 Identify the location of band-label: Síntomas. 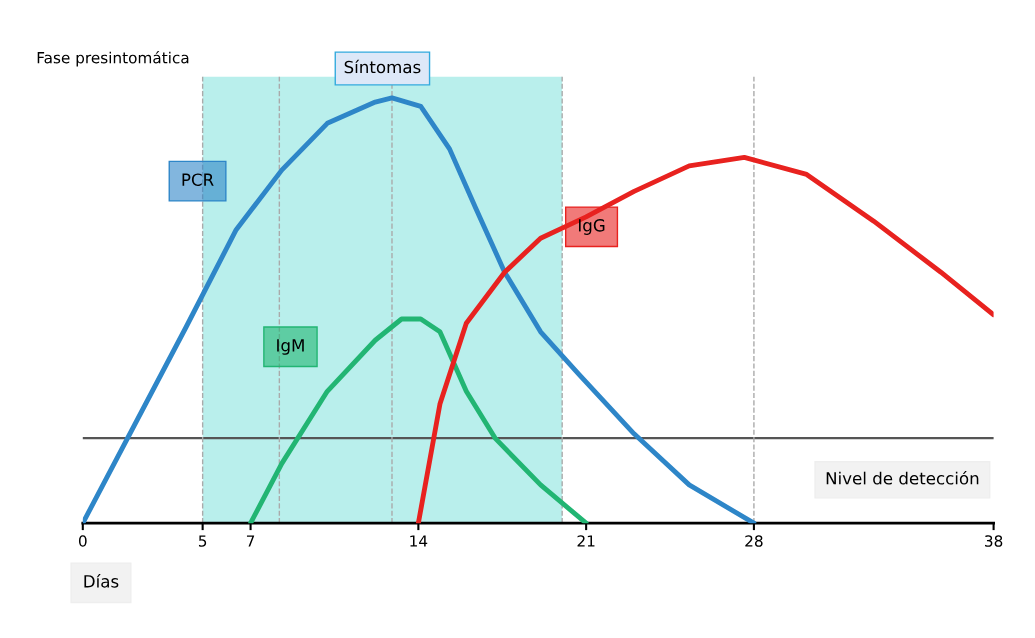
(382, 66).